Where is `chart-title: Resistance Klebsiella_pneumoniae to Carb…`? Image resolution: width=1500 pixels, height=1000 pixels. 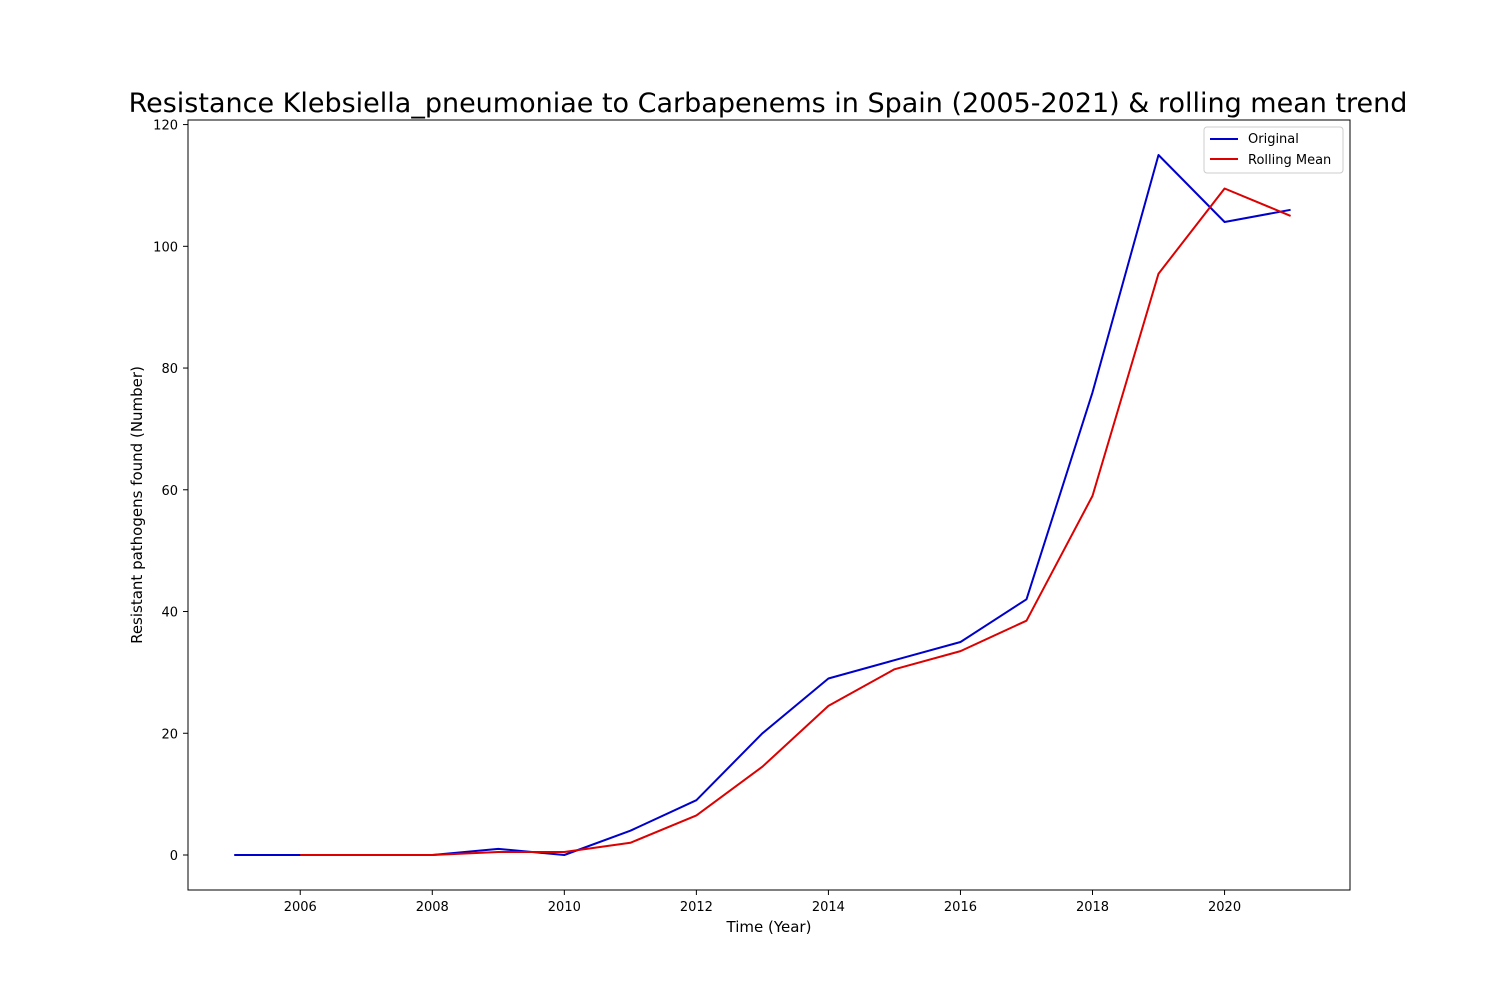
chart-title: Resistance Klebsiella_pneumoniae to Carb… is located at coordinates (768, 103).